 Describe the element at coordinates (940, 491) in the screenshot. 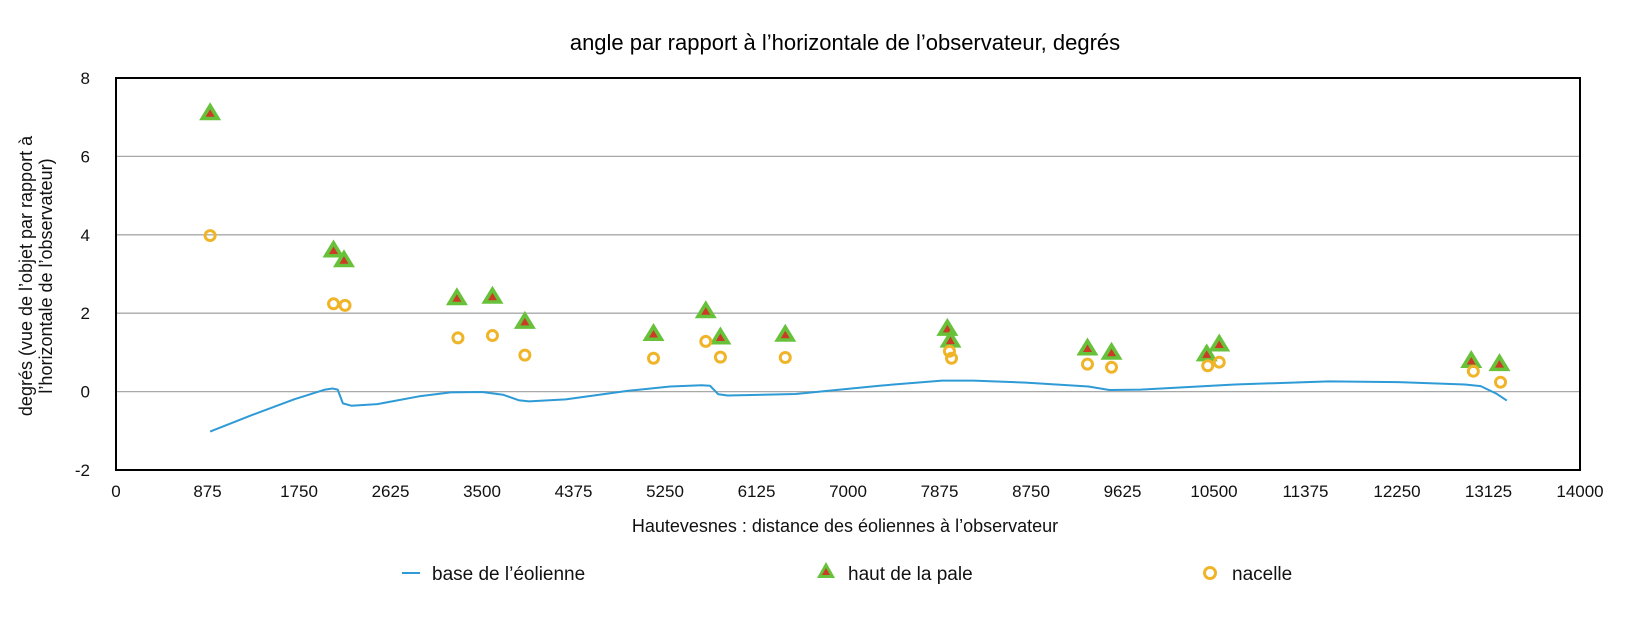

I see `x-tick-label: 7875` at that location.